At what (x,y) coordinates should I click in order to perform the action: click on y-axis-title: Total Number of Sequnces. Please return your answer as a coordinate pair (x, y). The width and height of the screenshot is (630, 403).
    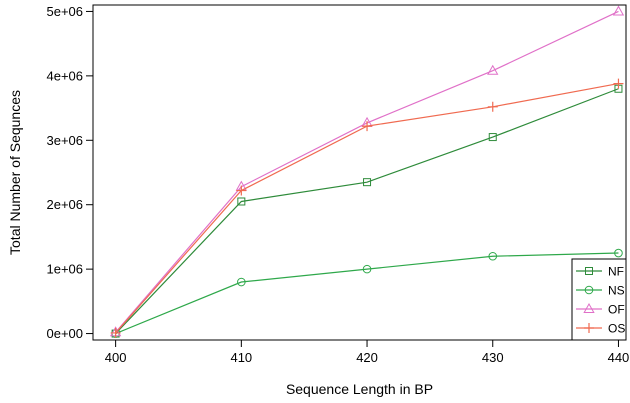
    Looking at the image, I should click on (15, 172).